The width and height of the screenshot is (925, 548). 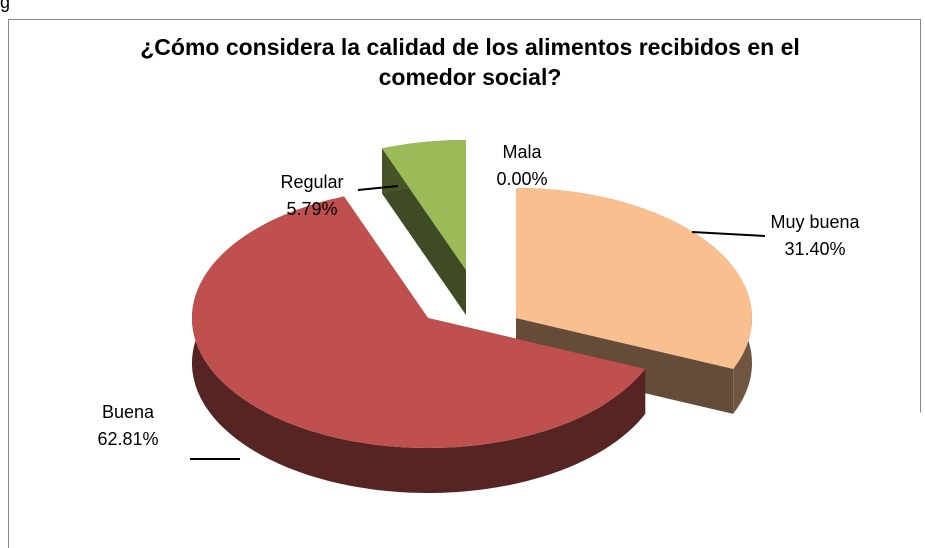 What do you see at coordinates (815, 222) in the screenshot?
I see `slice-label: Muy buena` at bounding box center [815, 222].